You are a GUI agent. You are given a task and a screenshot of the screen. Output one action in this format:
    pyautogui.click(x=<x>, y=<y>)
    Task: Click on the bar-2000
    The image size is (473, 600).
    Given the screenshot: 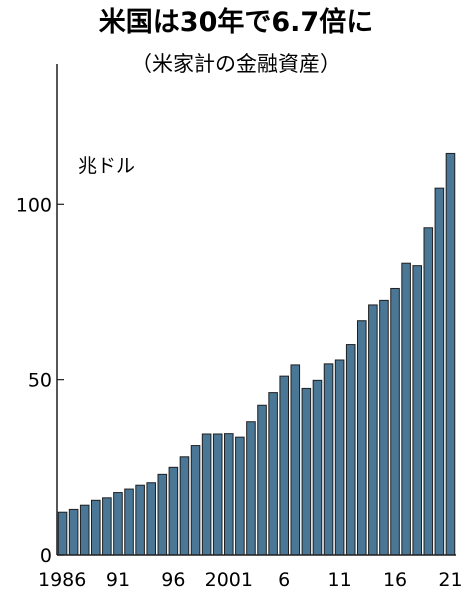 What is the action you would take?
    pyautogui.click(x=217, y=494)
    